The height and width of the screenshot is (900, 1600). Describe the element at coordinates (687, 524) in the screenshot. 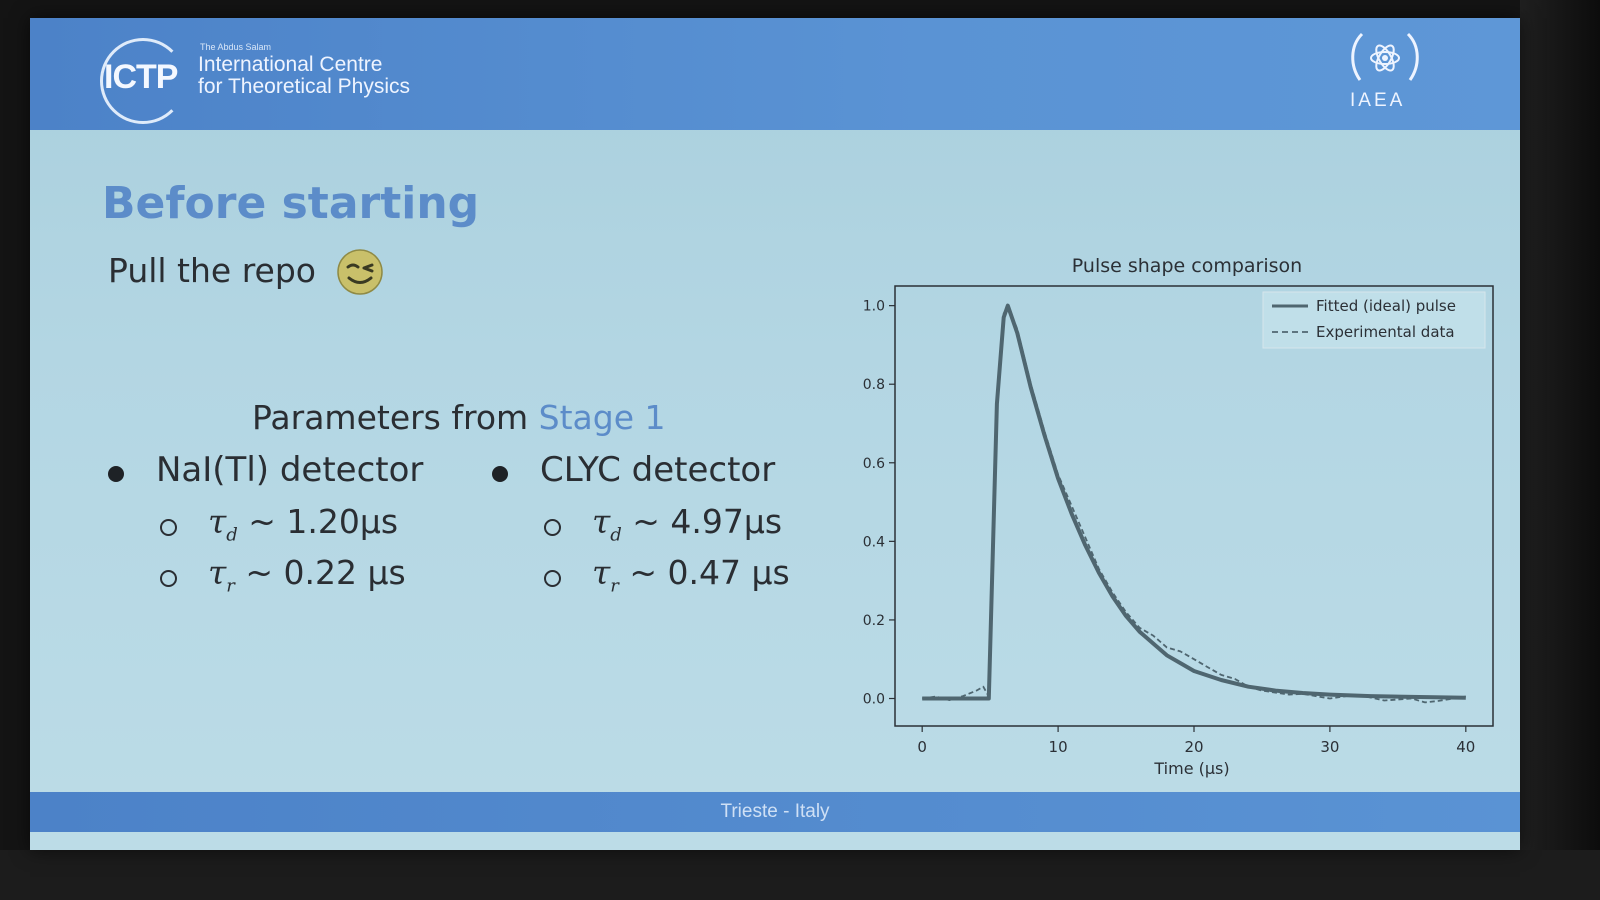

I see `tau-decay-value: τd ~ 4.97μs` at that location.